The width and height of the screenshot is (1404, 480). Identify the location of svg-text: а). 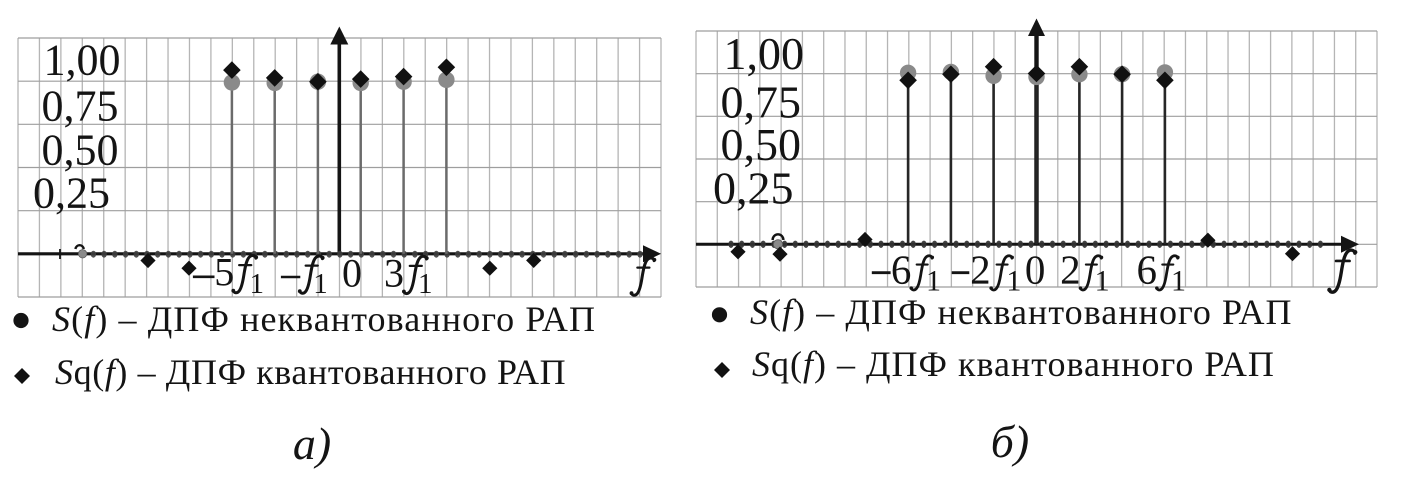
(312, 443).